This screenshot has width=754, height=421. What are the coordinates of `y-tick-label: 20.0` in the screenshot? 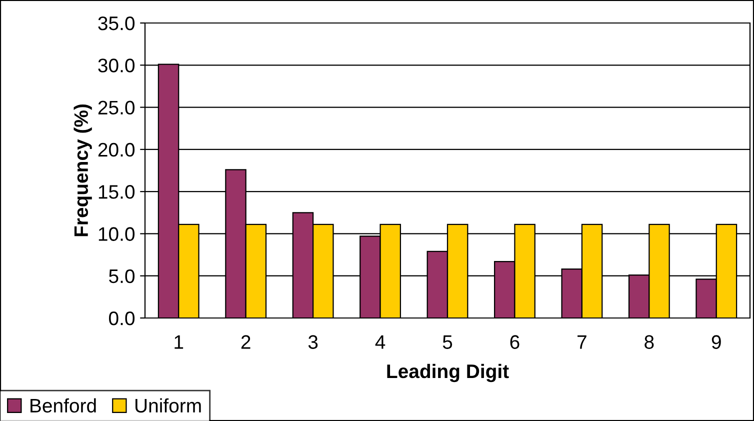 It's located at (116, 149).